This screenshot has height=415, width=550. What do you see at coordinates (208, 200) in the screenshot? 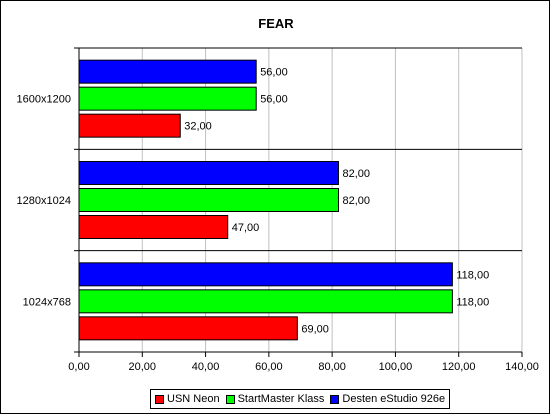
I see `bar-startmaster-klass-1280x1024` at bounding box center [208, 200].